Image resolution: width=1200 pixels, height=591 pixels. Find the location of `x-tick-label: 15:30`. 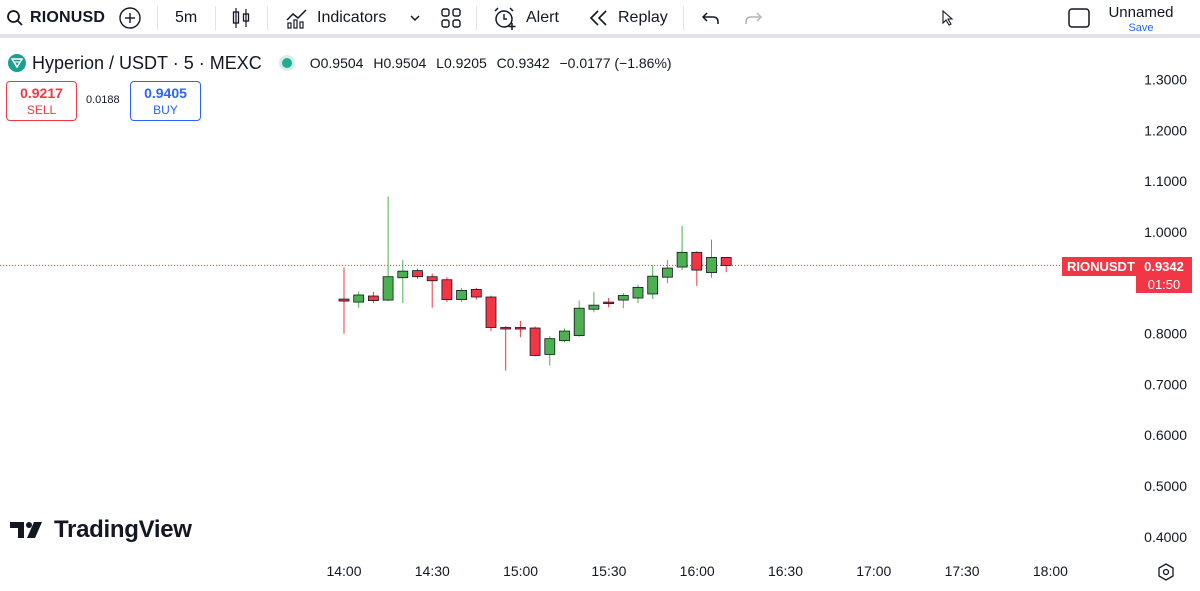

x-tick-label: 15:30 is located at coordinates (608, 571).